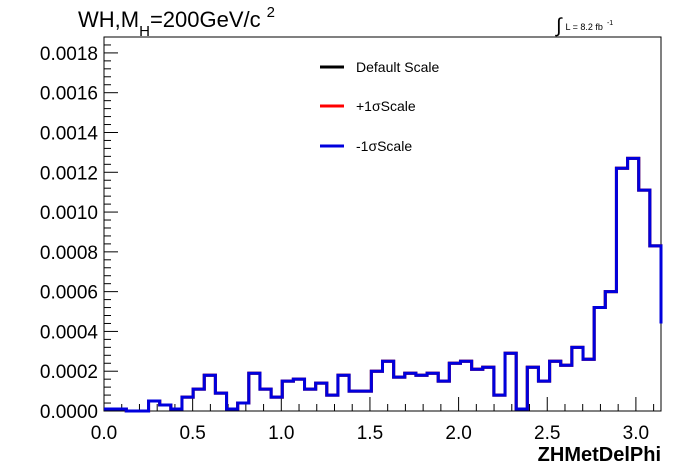 This screenshot has height=472, width=696. Describe the element at coordinates (599, 455) in the screenshot. I see `x-axis-title: ZHMetDelPhi` at that location.